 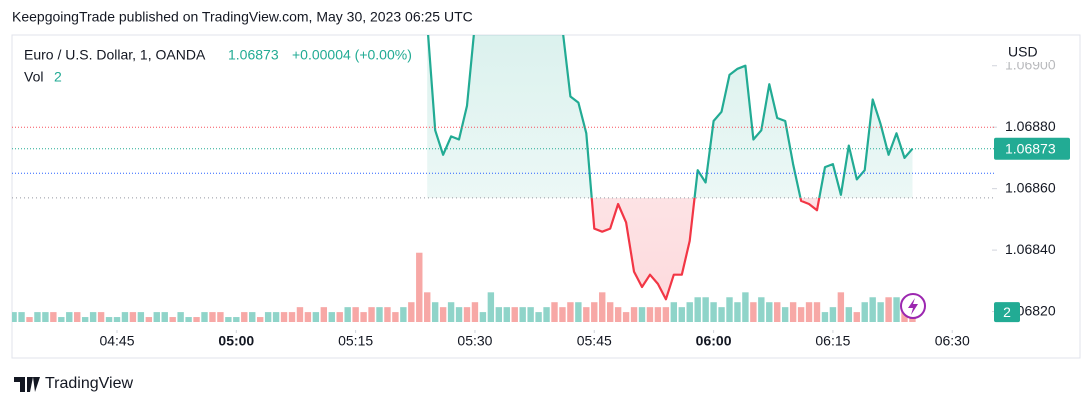 What do you see at coordinates (594, 341) in the screenshot?
I see `x-tick-label: 05:45` at bounding box center [594, 341].